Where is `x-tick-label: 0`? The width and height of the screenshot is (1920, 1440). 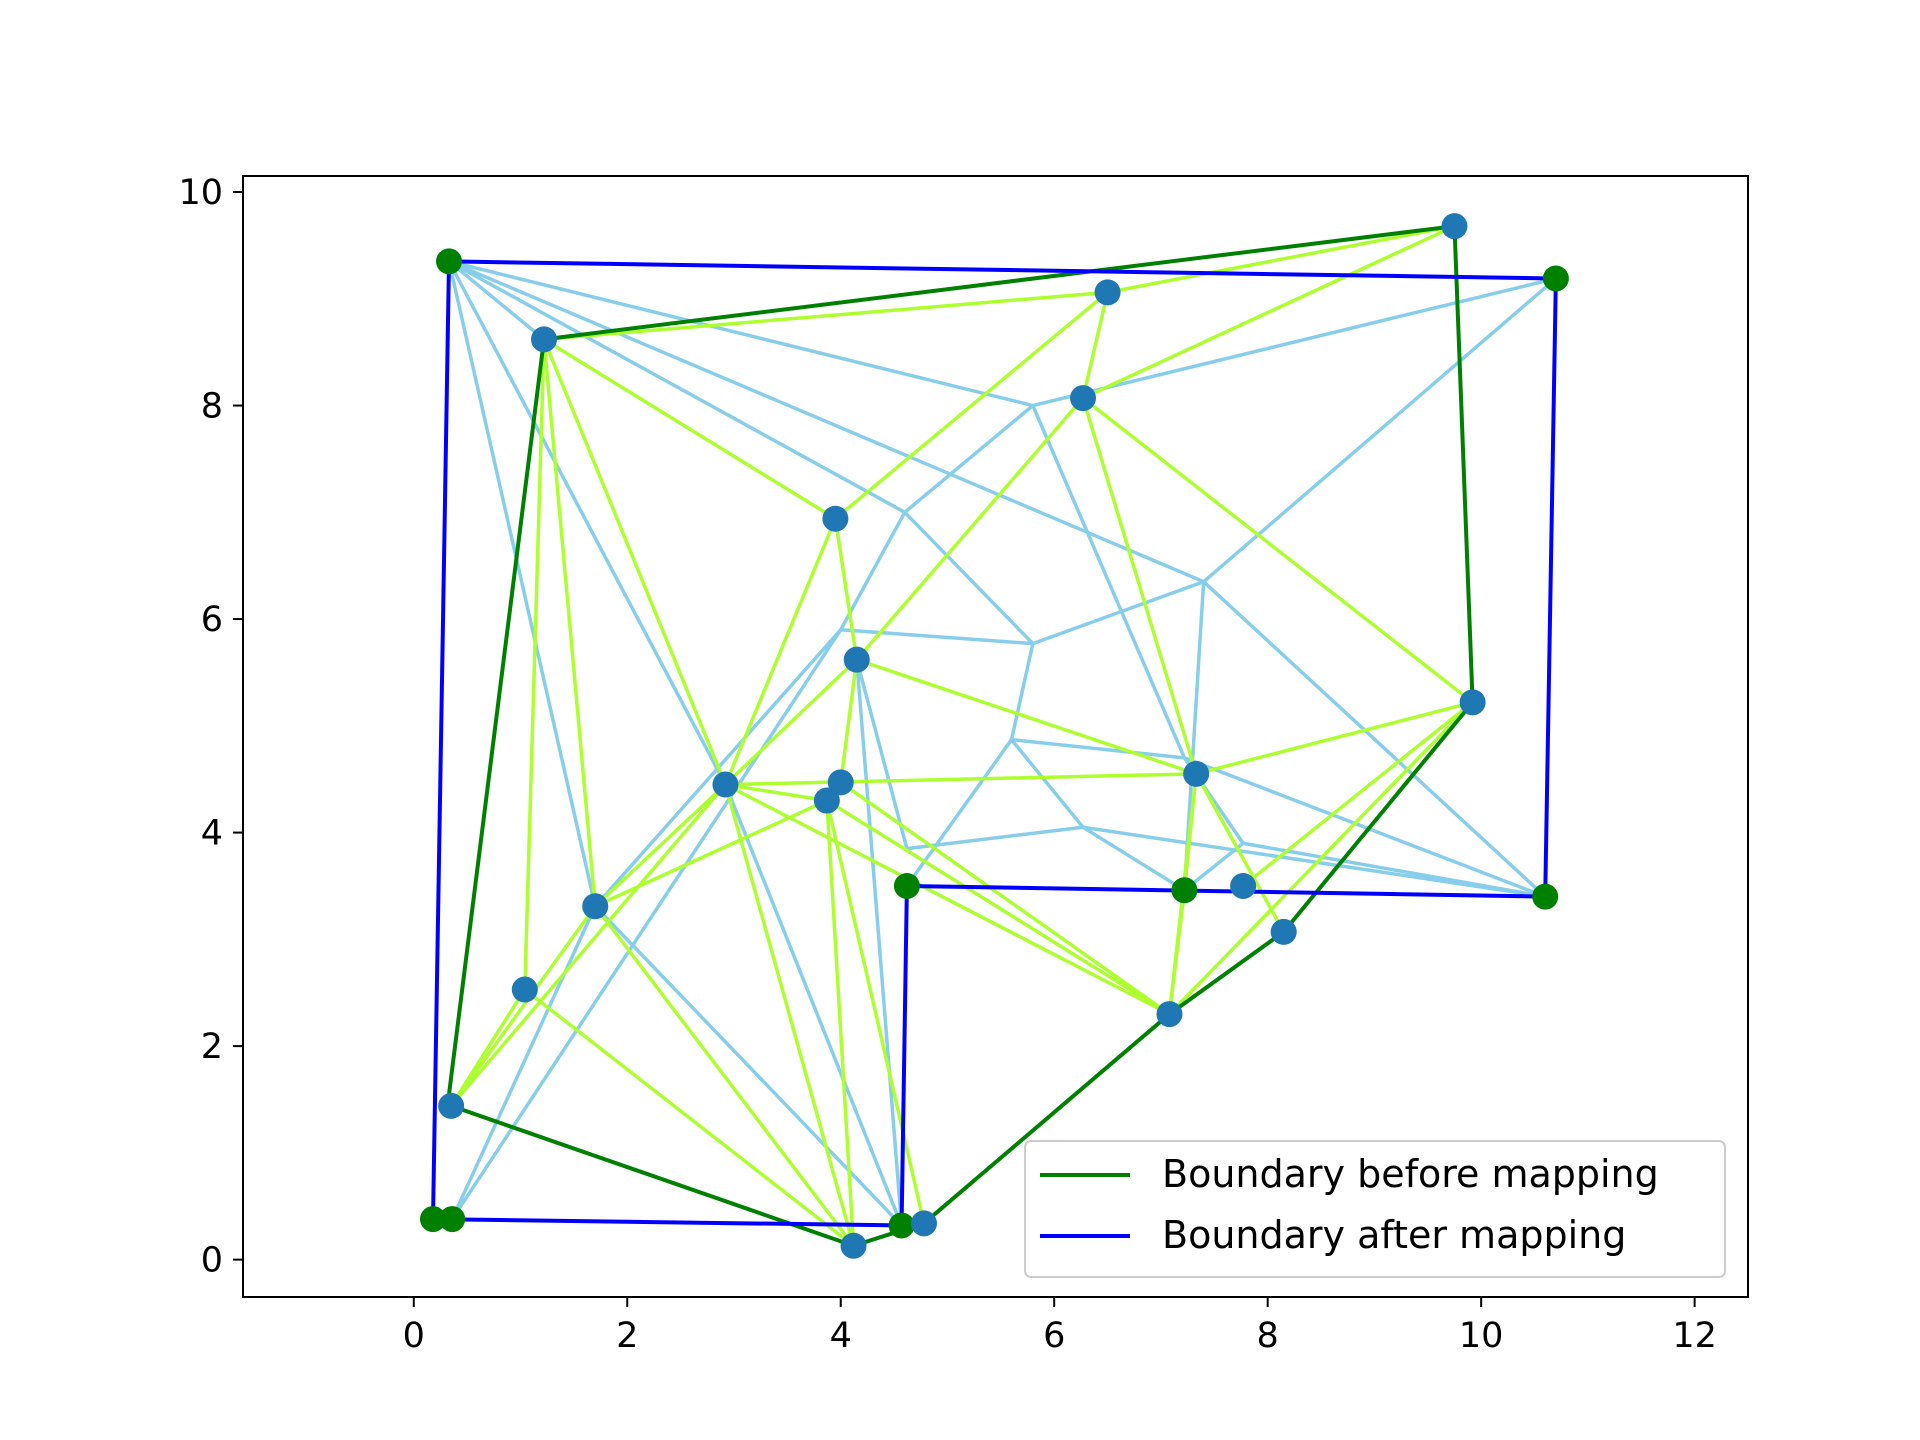
x-tick-label: 0 is located at coordinates (414, 1336).